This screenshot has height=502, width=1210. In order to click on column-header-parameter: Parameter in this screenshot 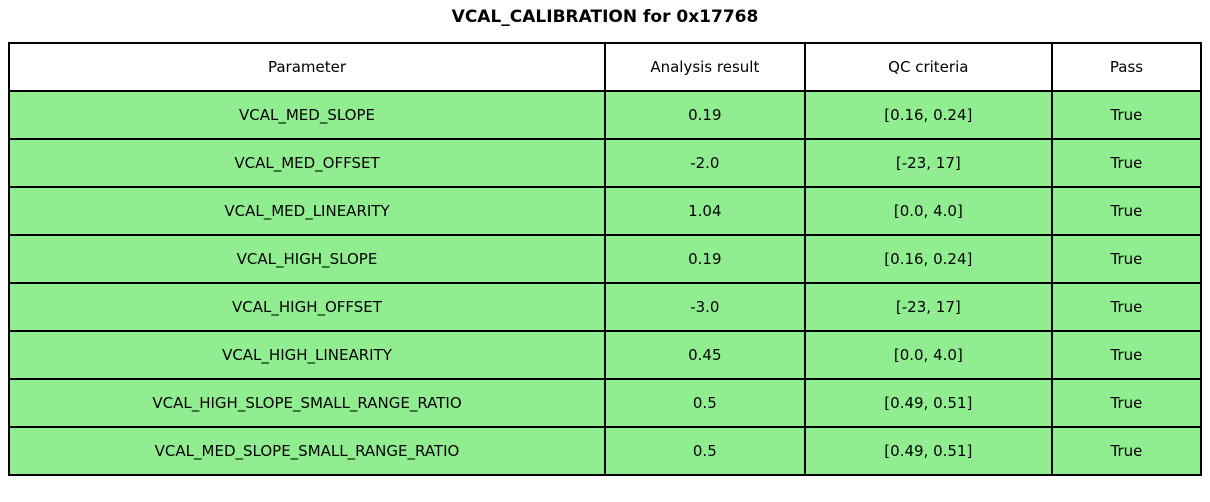, I will do `click(307, 67)`.